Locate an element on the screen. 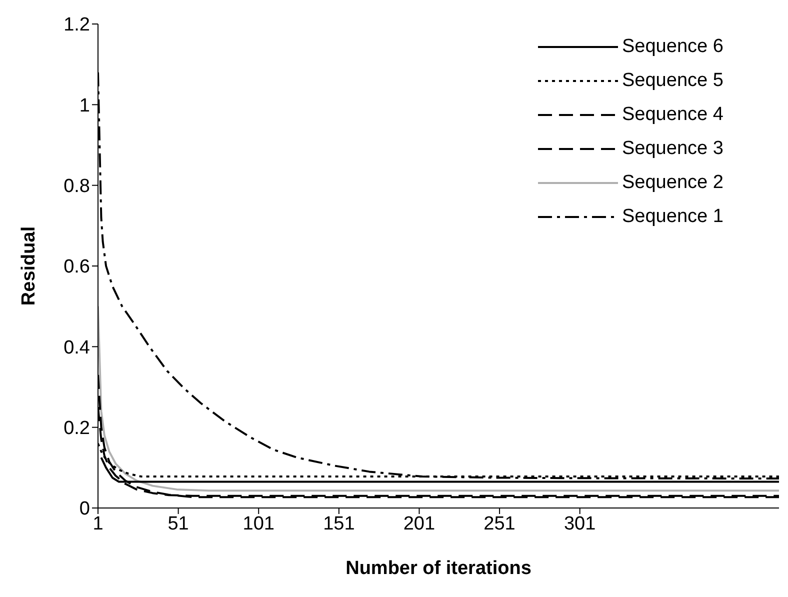 This screenshot has height=597, width=788. x-tick-label: 51 is located at coordinates (178, 523).